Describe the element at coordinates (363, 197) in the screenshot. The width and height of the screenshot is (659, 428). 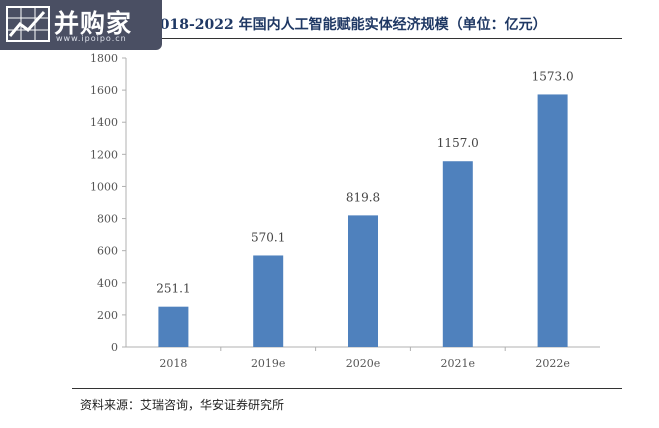
I see `data-label-2020e: 819.8` at that location.